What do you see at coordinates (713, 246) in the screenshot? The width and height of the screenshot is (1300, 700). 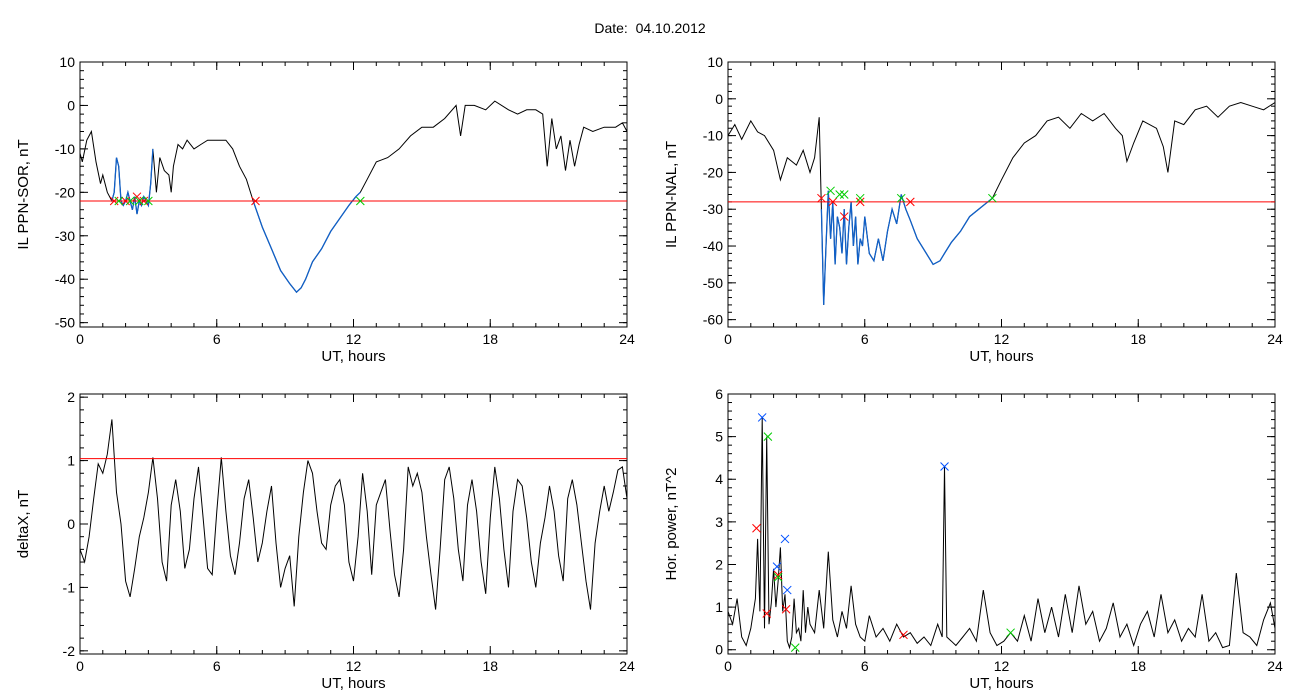 I see `y-tick-label: -40` at bounding box center [713, 246].